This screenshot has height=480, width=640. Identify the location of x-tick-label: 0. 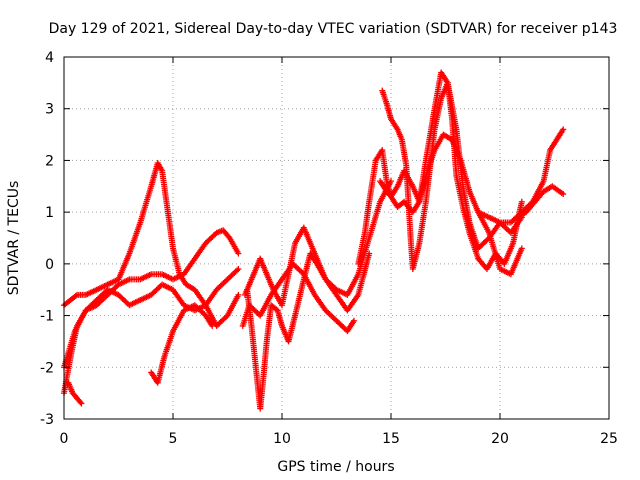
(64, 439).